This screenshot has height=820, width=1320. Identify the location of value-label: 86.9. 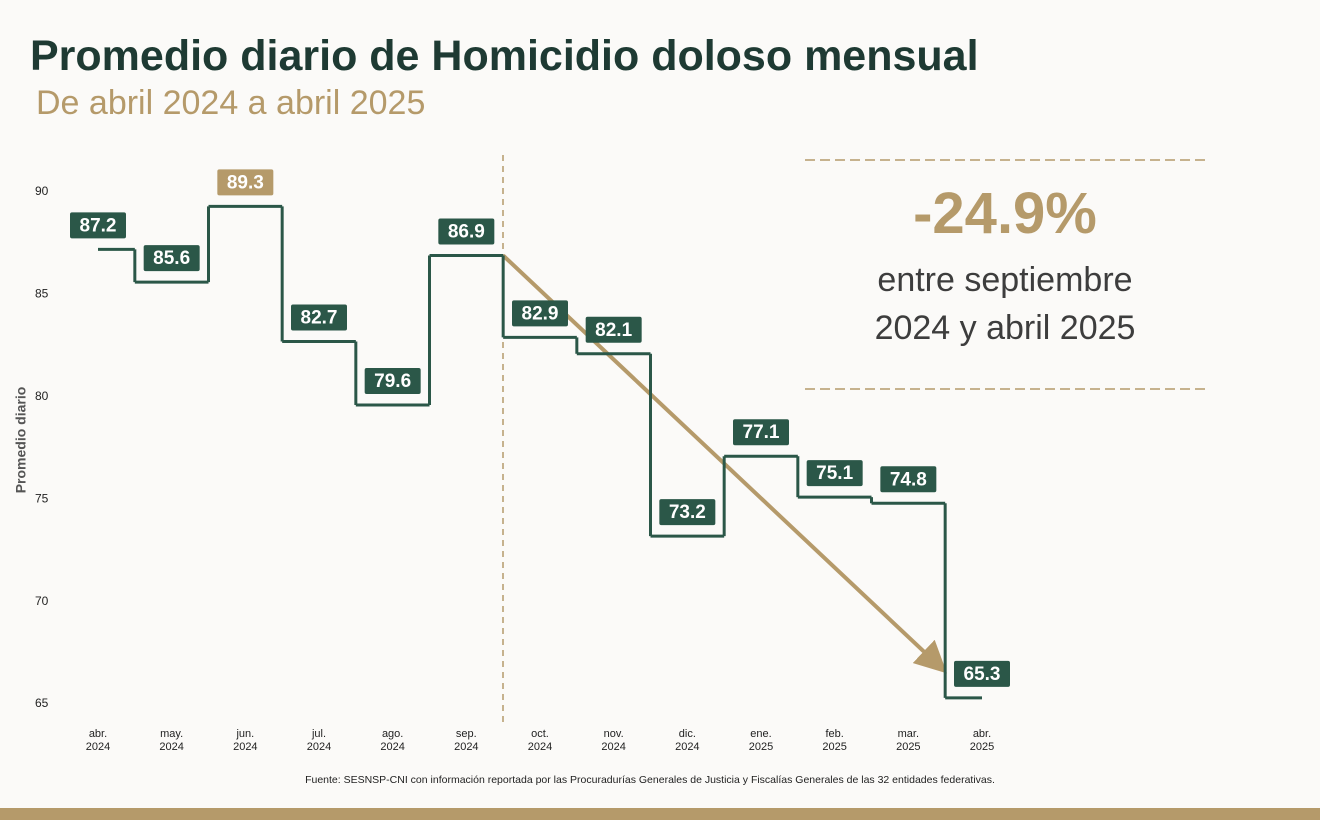
(466, 232).